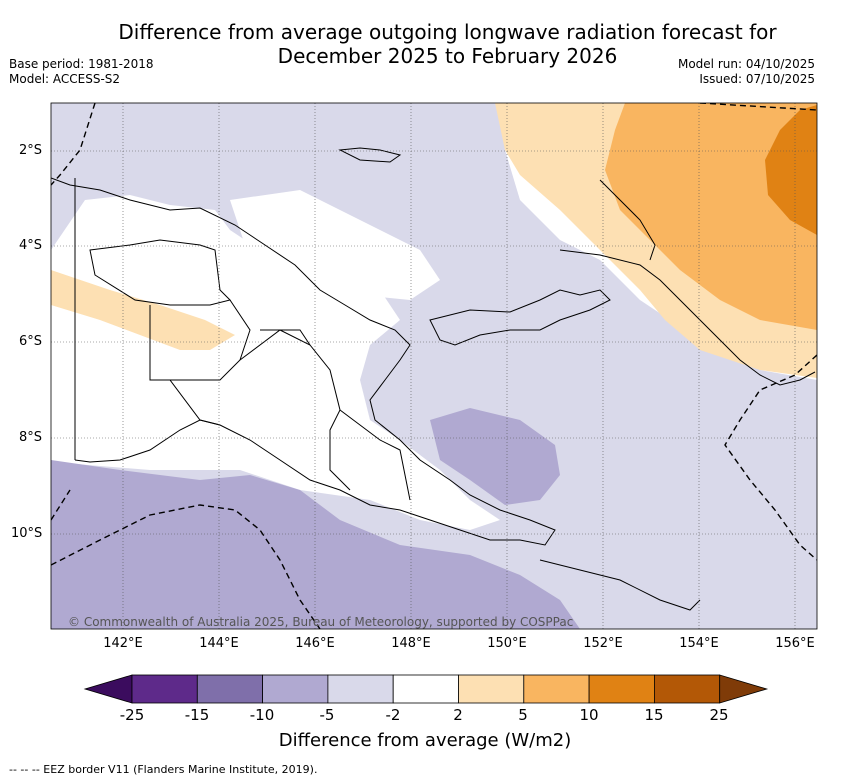  What do you see at coordinates (123, 643) in the screenshot?
I see `lon-tick-142e: 142°E` at bounding box center [123, 643].